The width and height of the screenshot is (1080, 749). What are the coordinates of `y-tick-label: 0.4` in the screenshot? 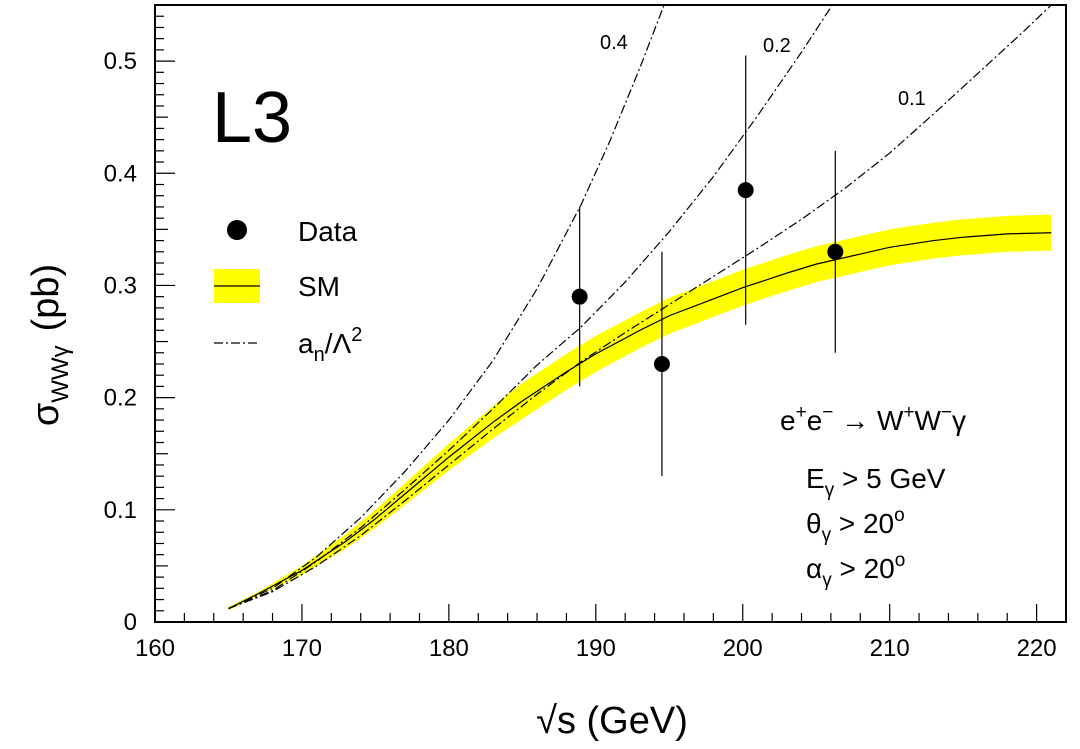 It's located at (120, 173).